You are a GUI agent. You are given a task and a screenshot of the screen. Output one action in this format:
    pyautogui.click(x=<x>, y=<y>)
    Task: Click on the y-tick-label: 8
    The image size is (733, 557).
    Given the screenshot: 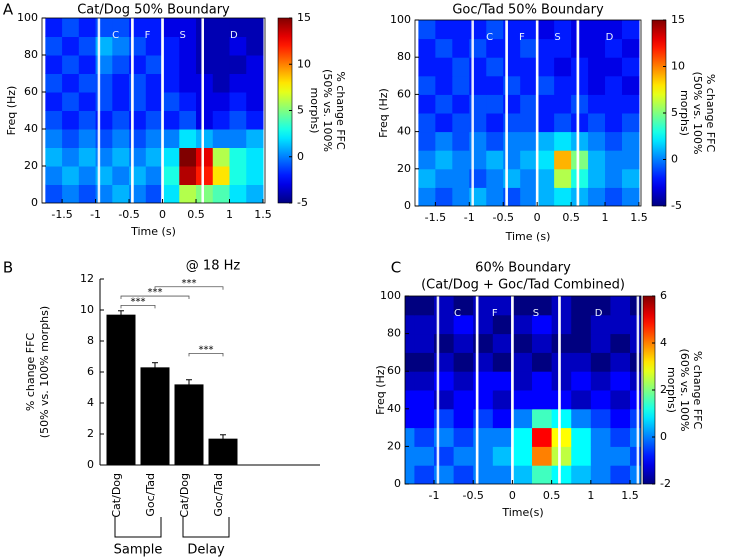 What is the action you would take?
    pyautogui.click(x=90, y=340)
    